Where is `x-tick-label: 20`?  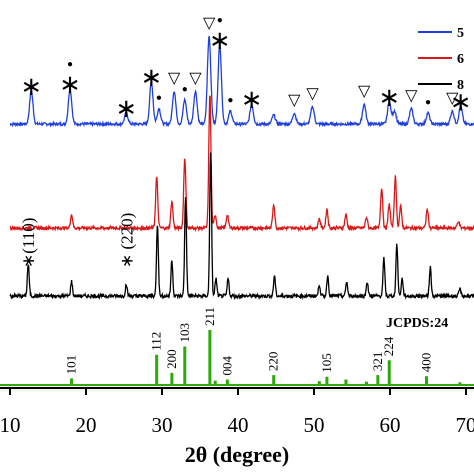
x-tick-label: 20 is located at coordinates (86, 425).